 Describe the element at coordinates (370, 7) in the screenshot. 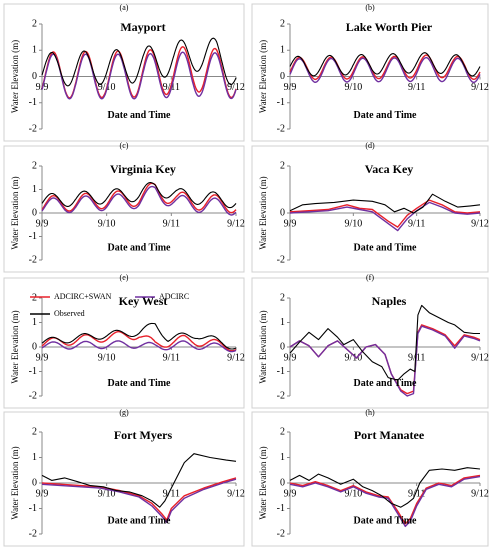

I see `panel-letter: (b)` at that location.